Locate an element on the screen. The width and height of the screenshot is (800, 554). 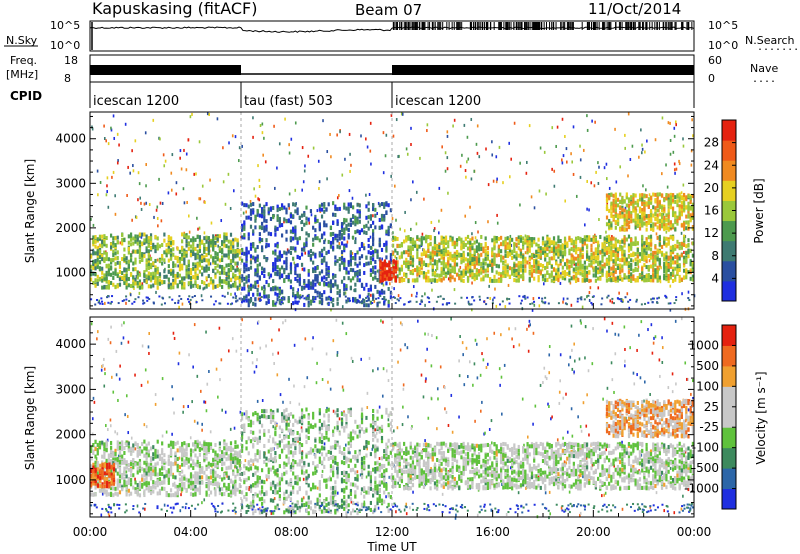
station-title: Kapuskasing (fitACF) is located at coordinates (174, 9).